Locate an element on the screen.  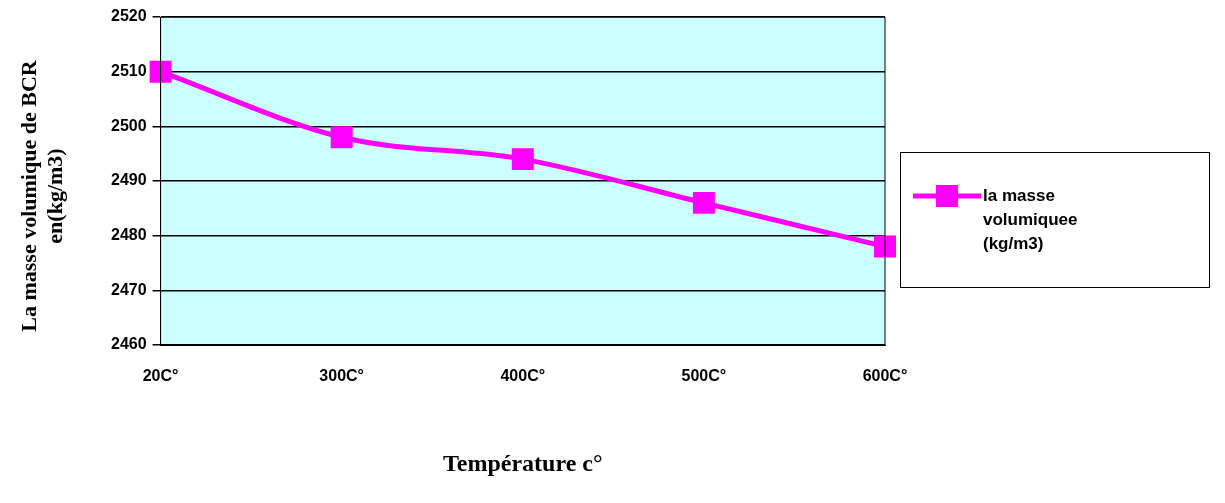
y-tick-label: 2520 is located at coordinates (129, 16).